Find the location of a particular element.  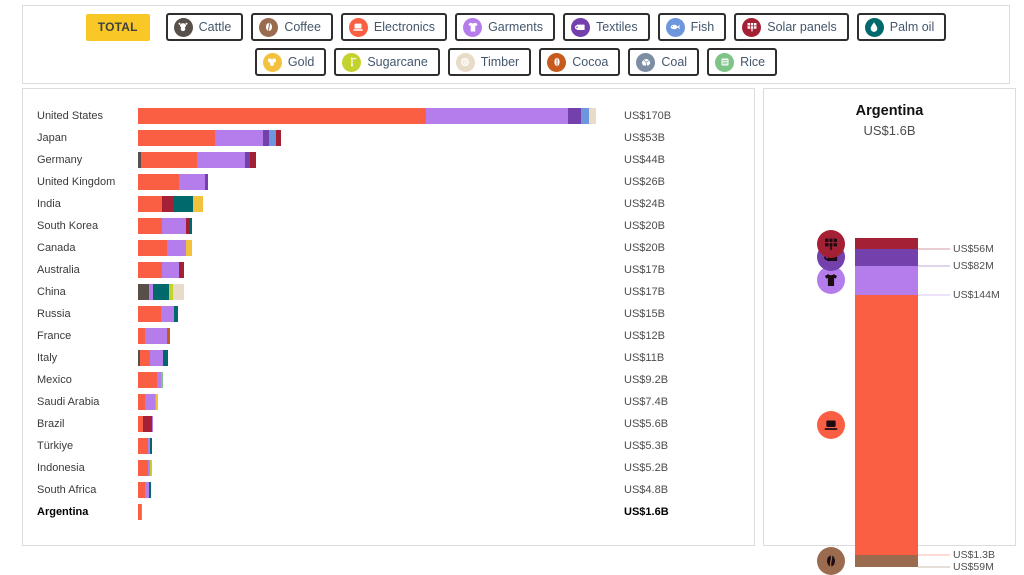

bar-segment-timber is located at coordinates (178, 292).